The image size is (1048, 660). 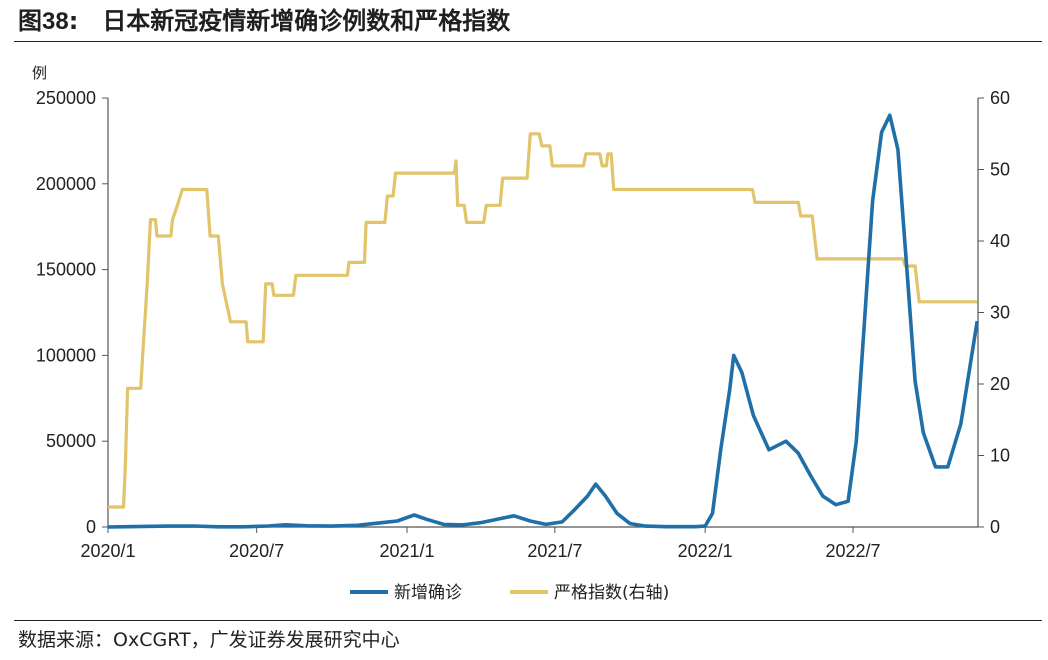 I want to click on x-tick-label: 2022/1, so click(x=705, y=551).